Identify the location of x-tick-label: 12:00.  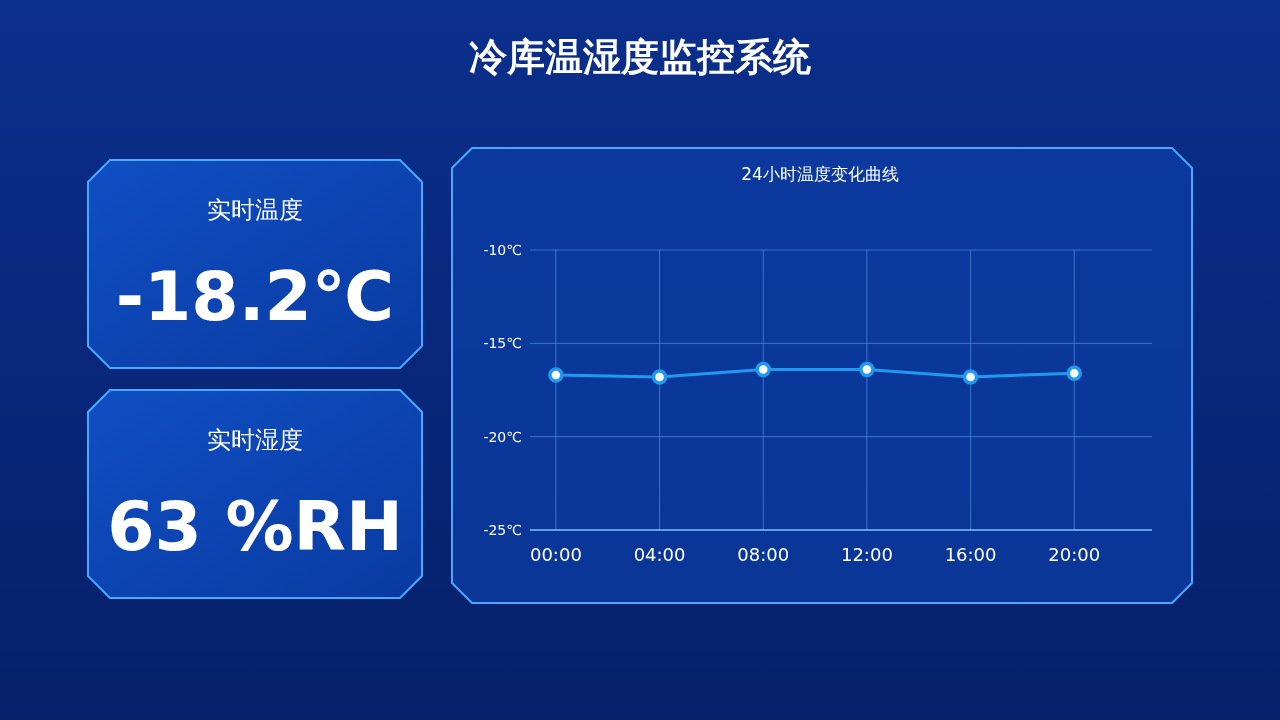
(866, 554).